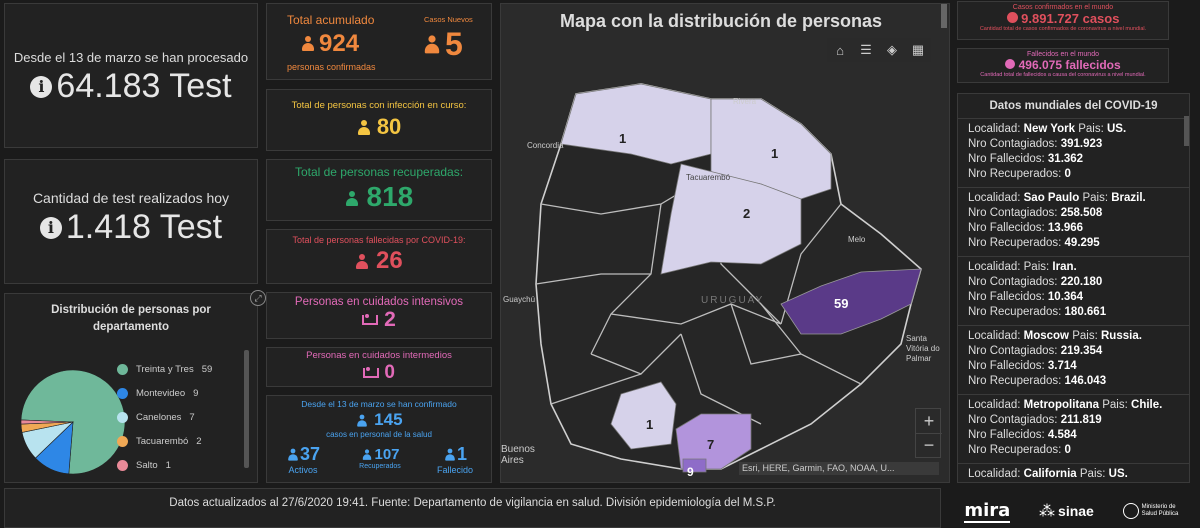  Describe the element at coordinates (1065, 297) in the screenshot. I see `world-entry-value: 10.364` at that location.